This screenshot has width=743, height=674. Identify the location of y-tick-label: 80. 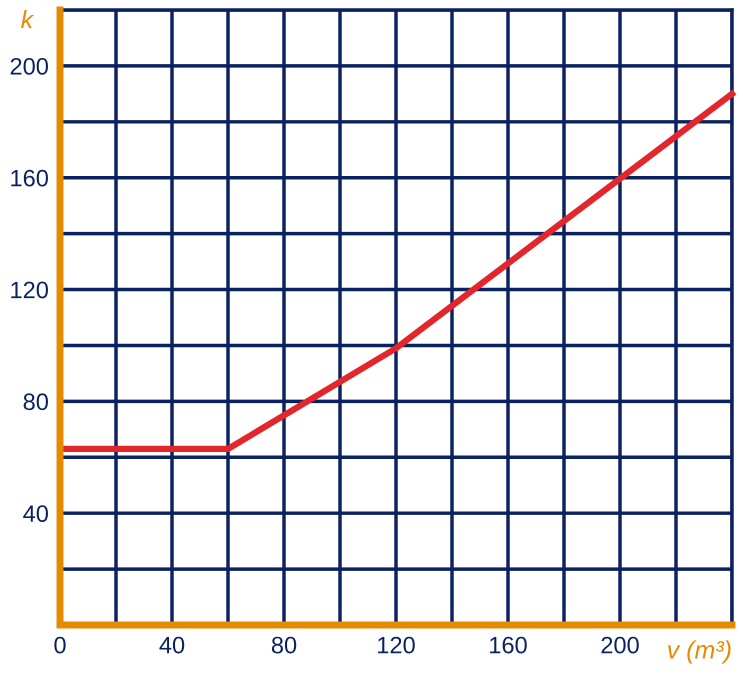
(36, 401).